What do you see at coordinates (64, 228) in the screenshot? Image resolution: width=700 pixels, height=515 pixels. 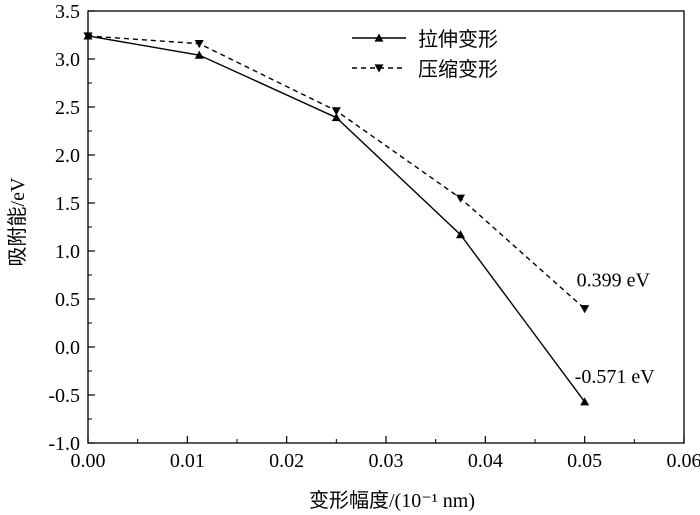 I see `y-tick-labels: -1.0 -0.5 0.0 0.5 1.0 1.5 2.0 2.5 3.0 3.5` at bounding box center [64, 228].